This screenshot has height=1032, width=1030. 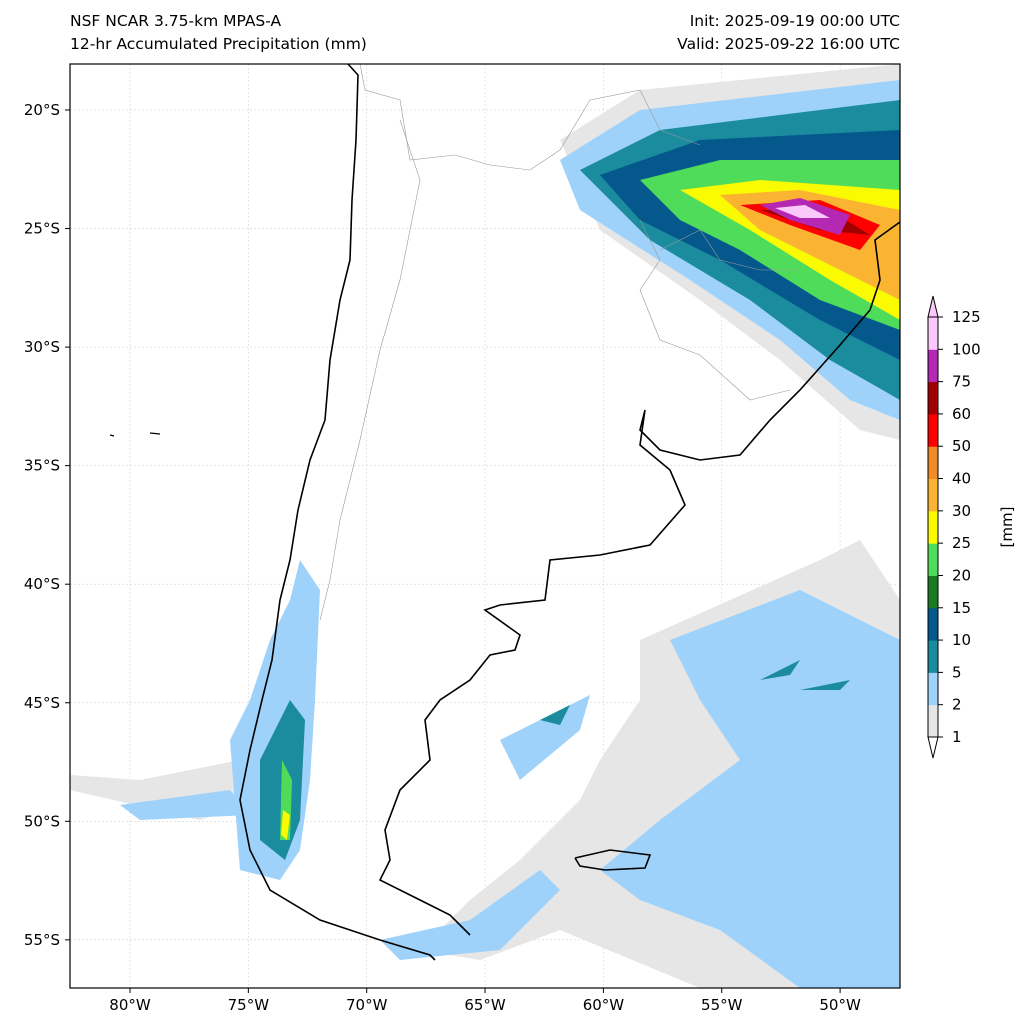 What do you see at coordinates (722, 1005) in the screenshot?
I see `lon-tick-label: 55°W` at bounding box center [722, 1005].